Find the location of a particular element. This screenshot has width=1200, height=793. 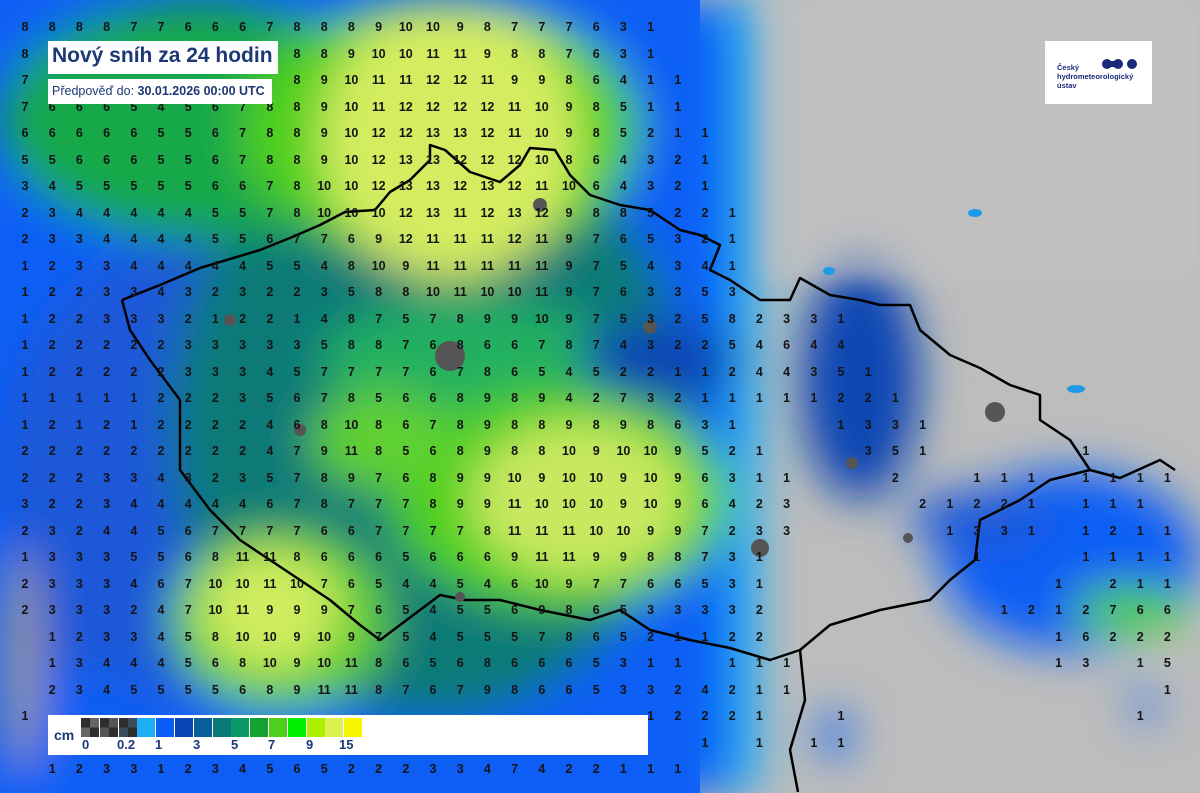

legend-label: 9 is located at coordinates (310, 744).